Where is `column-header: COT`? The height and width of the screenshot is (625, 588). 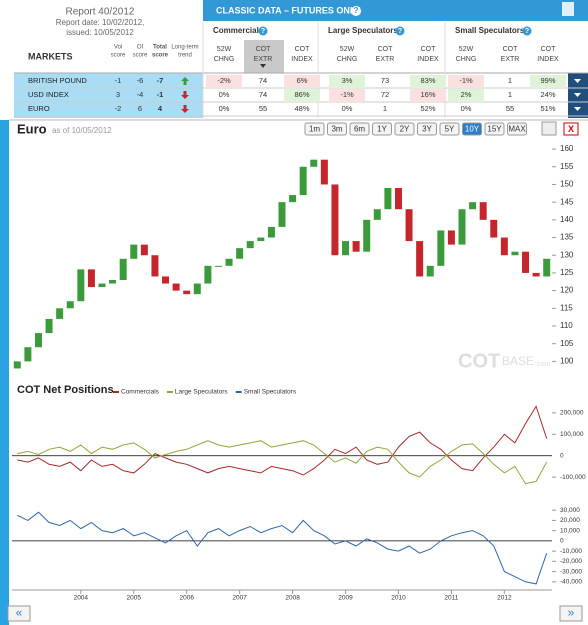 column-header: COT is located at coordinates (264, 49).